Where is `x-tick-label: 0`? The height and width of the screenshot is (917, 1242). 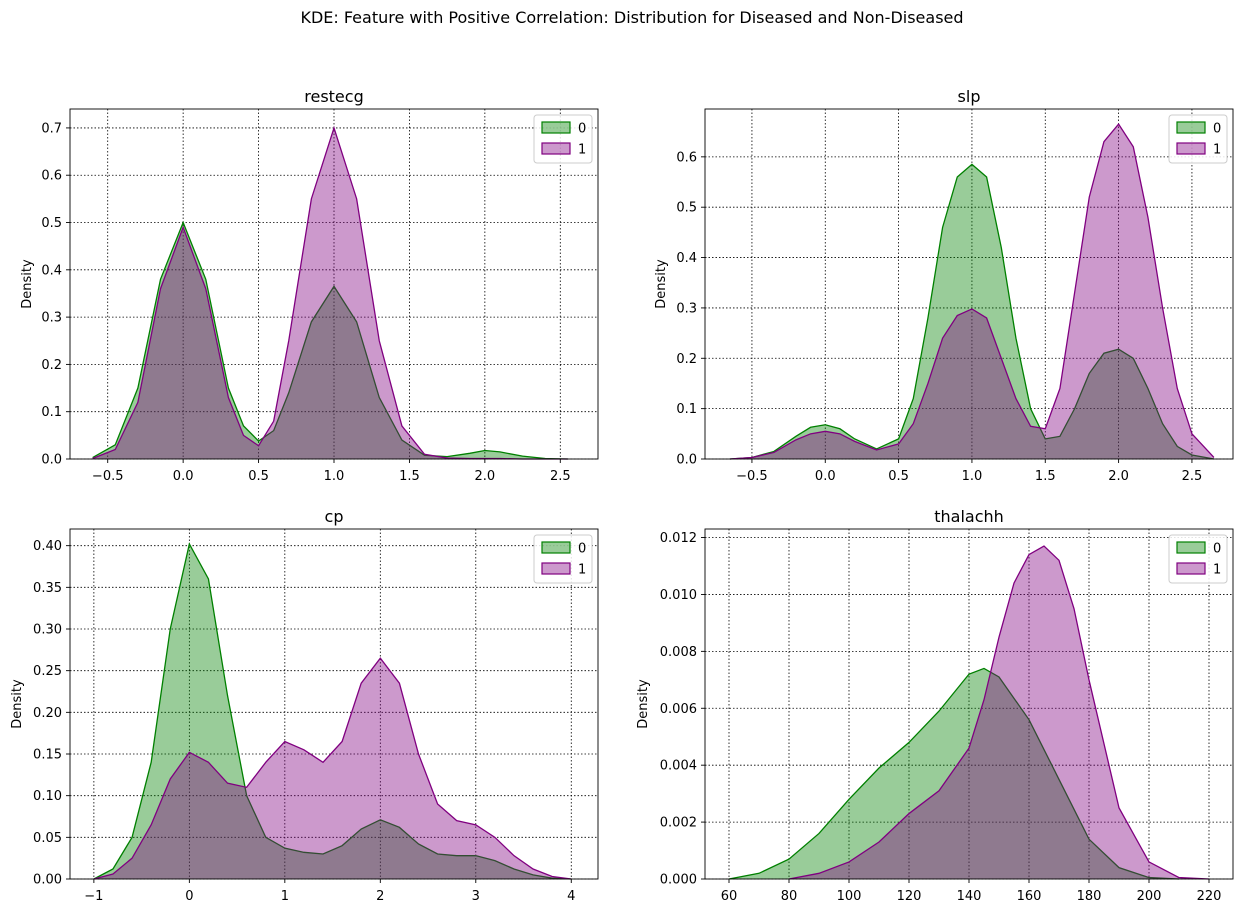 x-tick-label: 0 is located at coordinates (189, 896).